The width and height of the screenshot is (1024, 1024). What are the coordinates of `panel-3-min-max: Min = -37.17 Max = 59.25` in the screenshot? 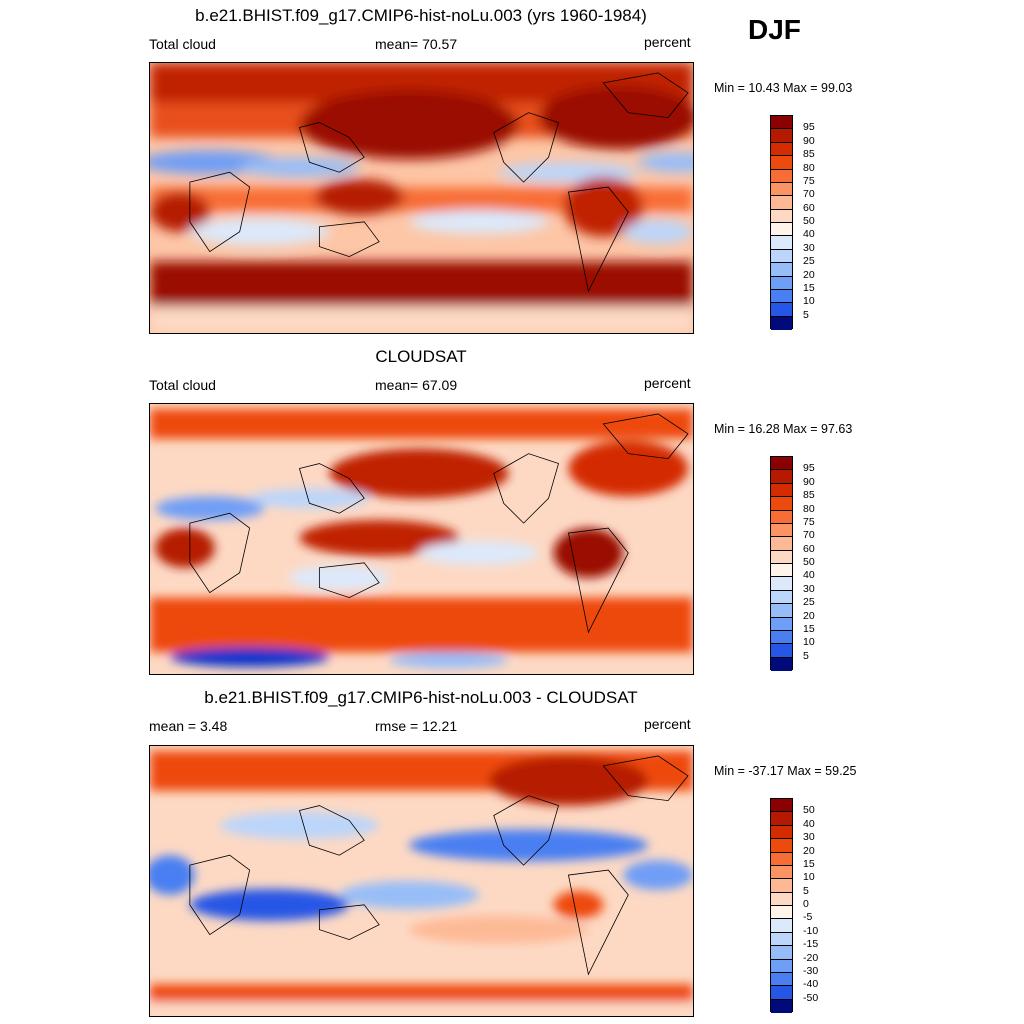 It's located at (785, 771).